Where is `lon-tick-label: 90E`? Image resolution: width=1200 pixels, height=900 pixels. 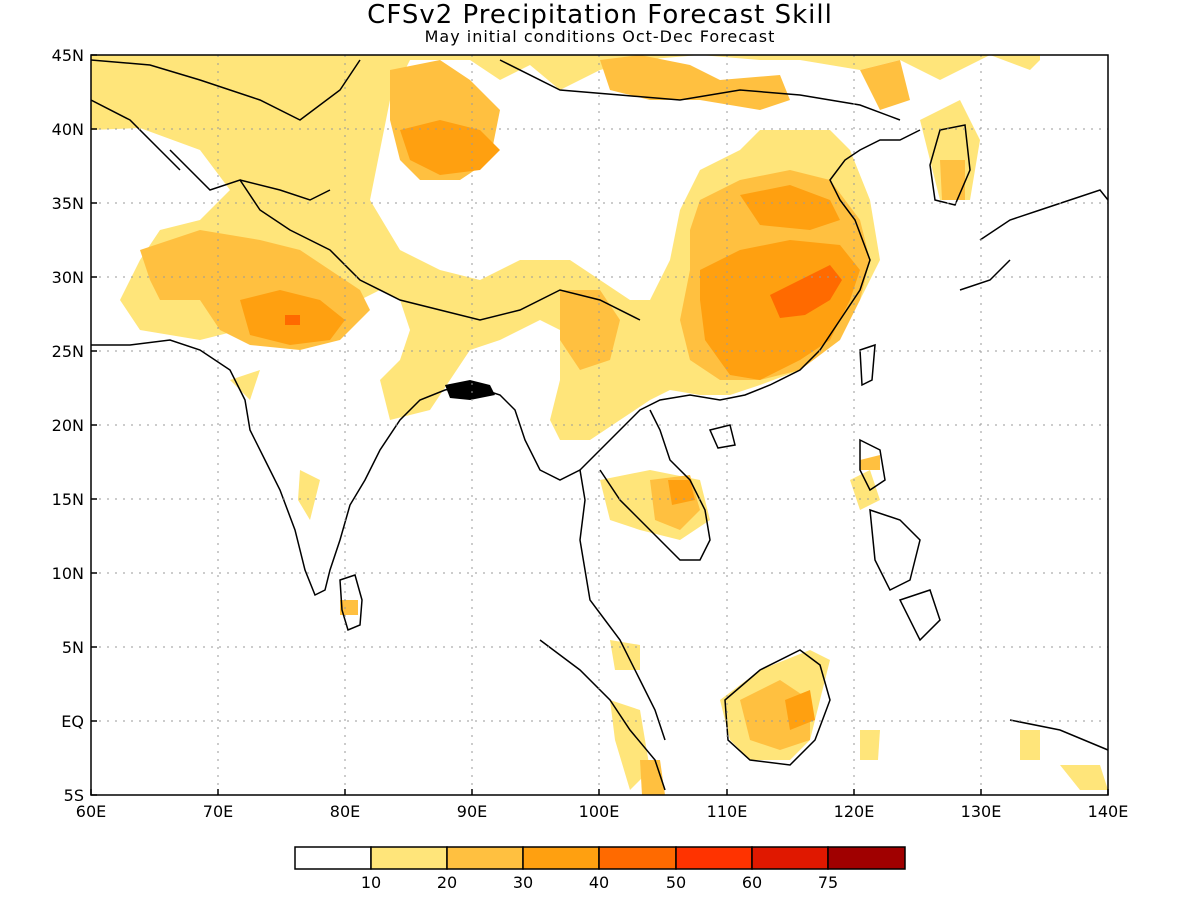
lon-tick-label: 90E is located at coordinates (472, 811).